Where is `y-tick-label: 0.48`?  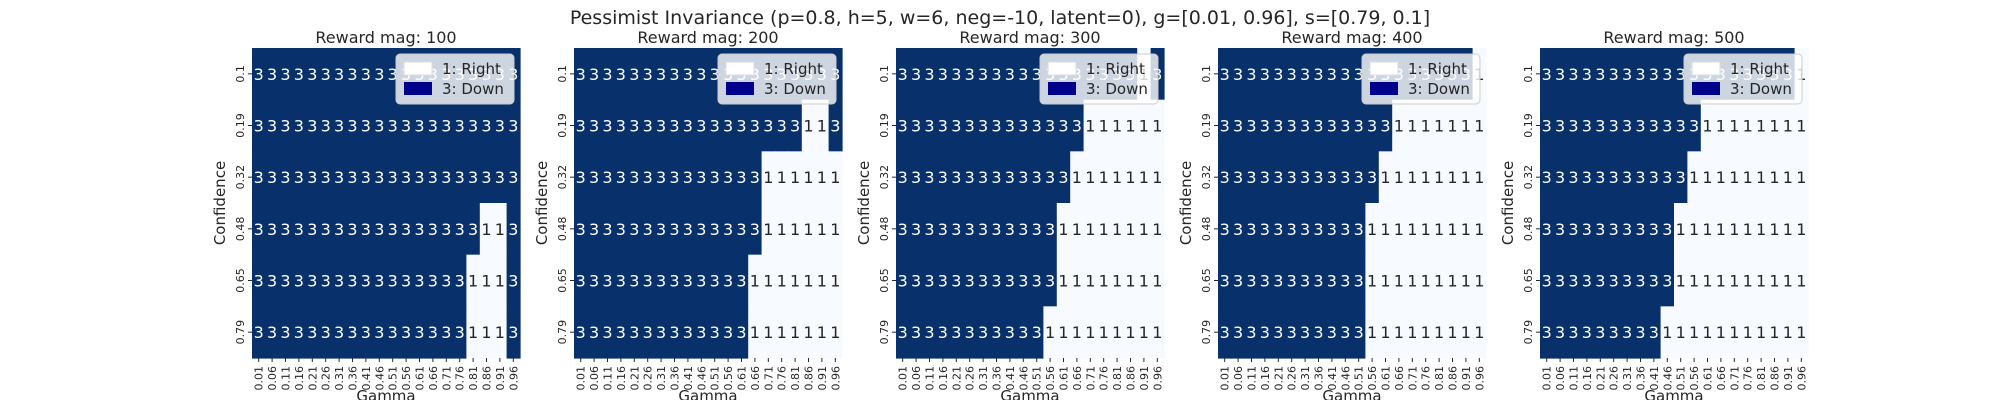
y-tick-label: 0.48 is located at coordinates (562, 229).